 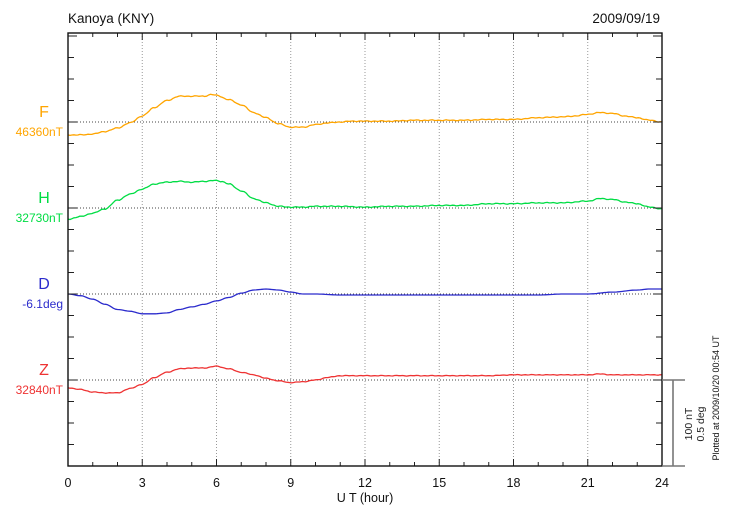 I want to click on page-title: Kanoya (KNY), so click(x=111, y=18).